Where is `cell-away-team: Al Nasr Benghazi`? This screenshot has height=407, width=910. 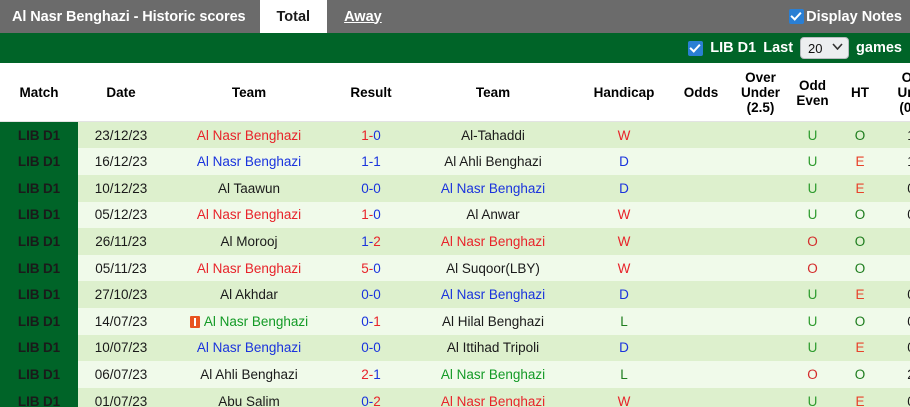 cell-away-team: Al Nasr Benghazi is located at coordinates (493, 397).